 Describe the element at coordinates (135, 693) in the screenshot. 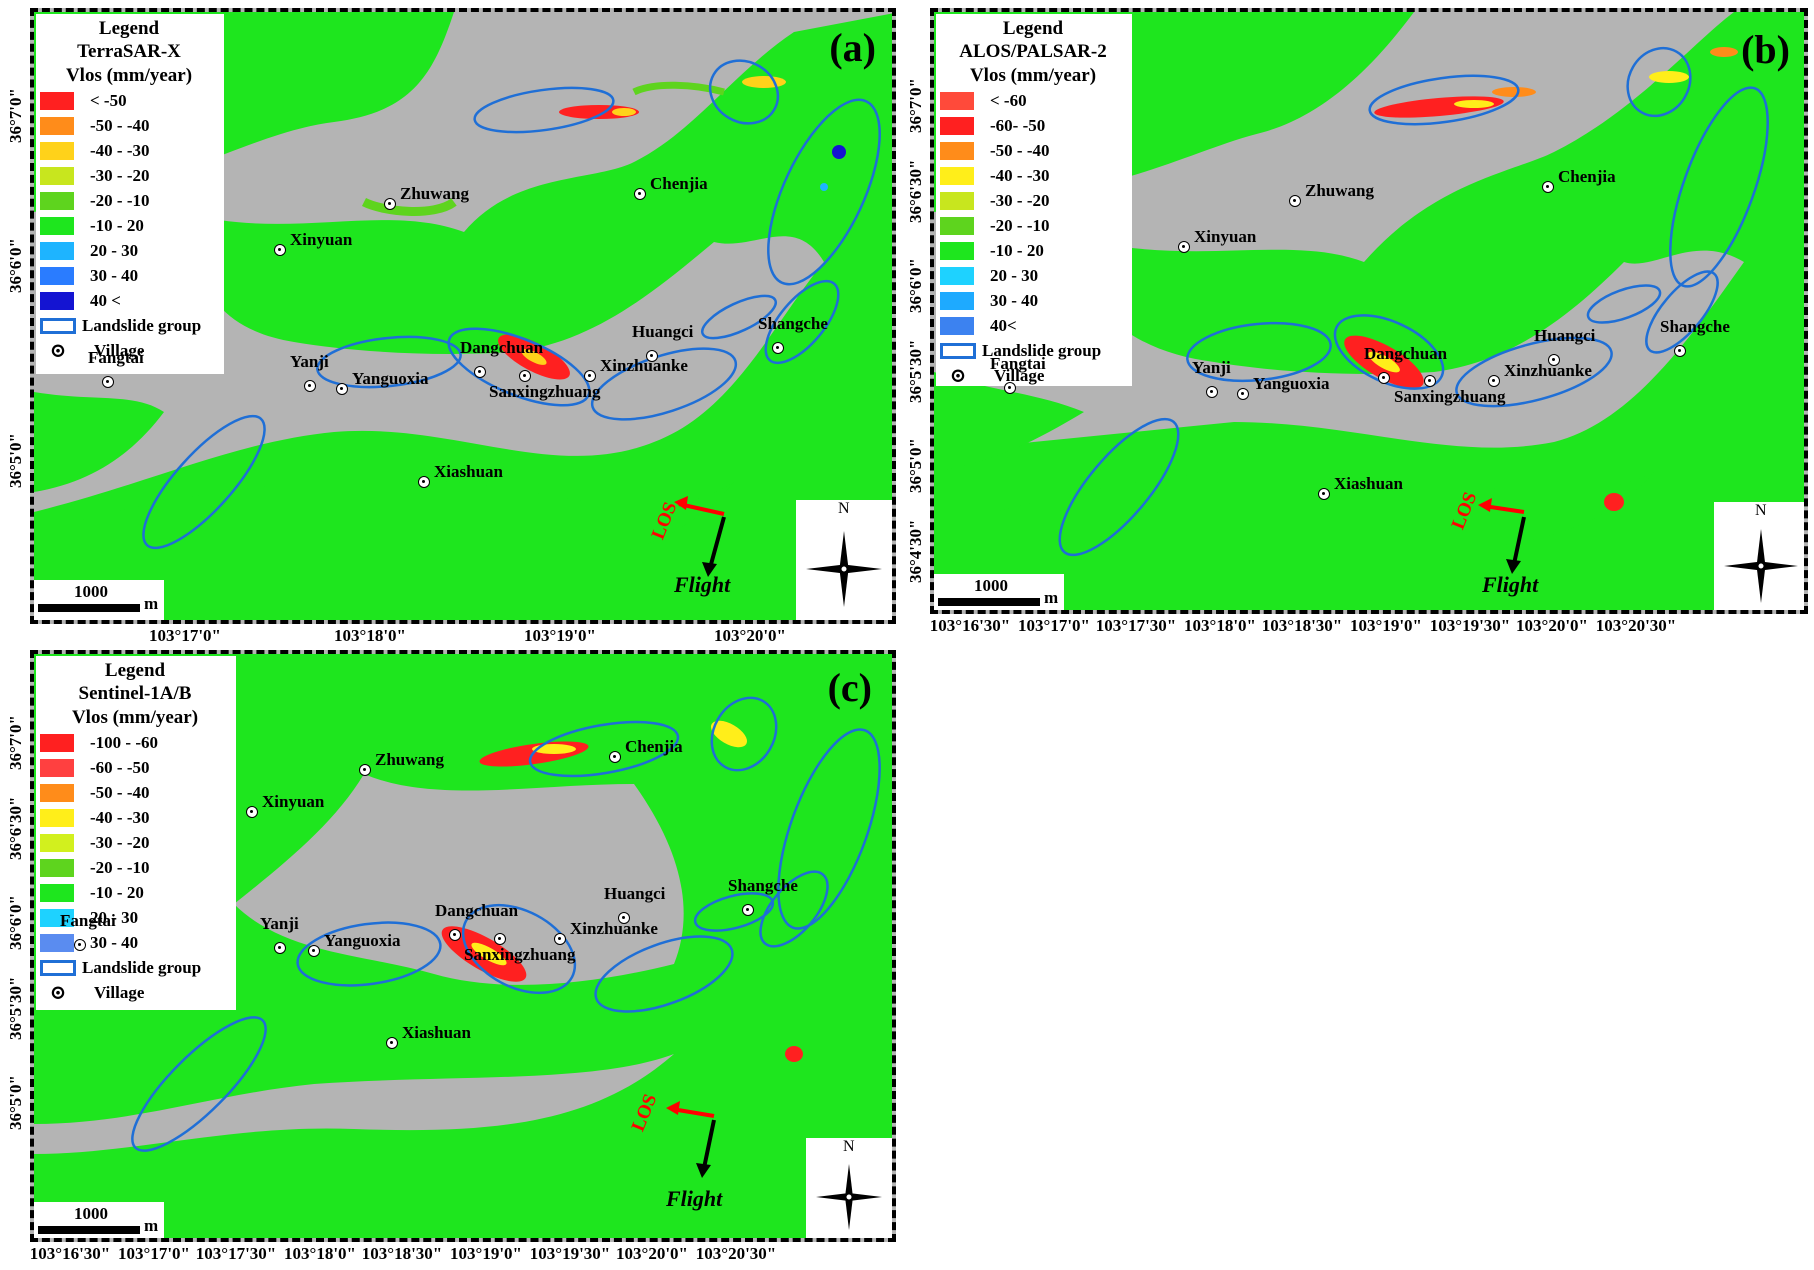

I see `legend-sensor: Sentinel-1A/B` at that location.